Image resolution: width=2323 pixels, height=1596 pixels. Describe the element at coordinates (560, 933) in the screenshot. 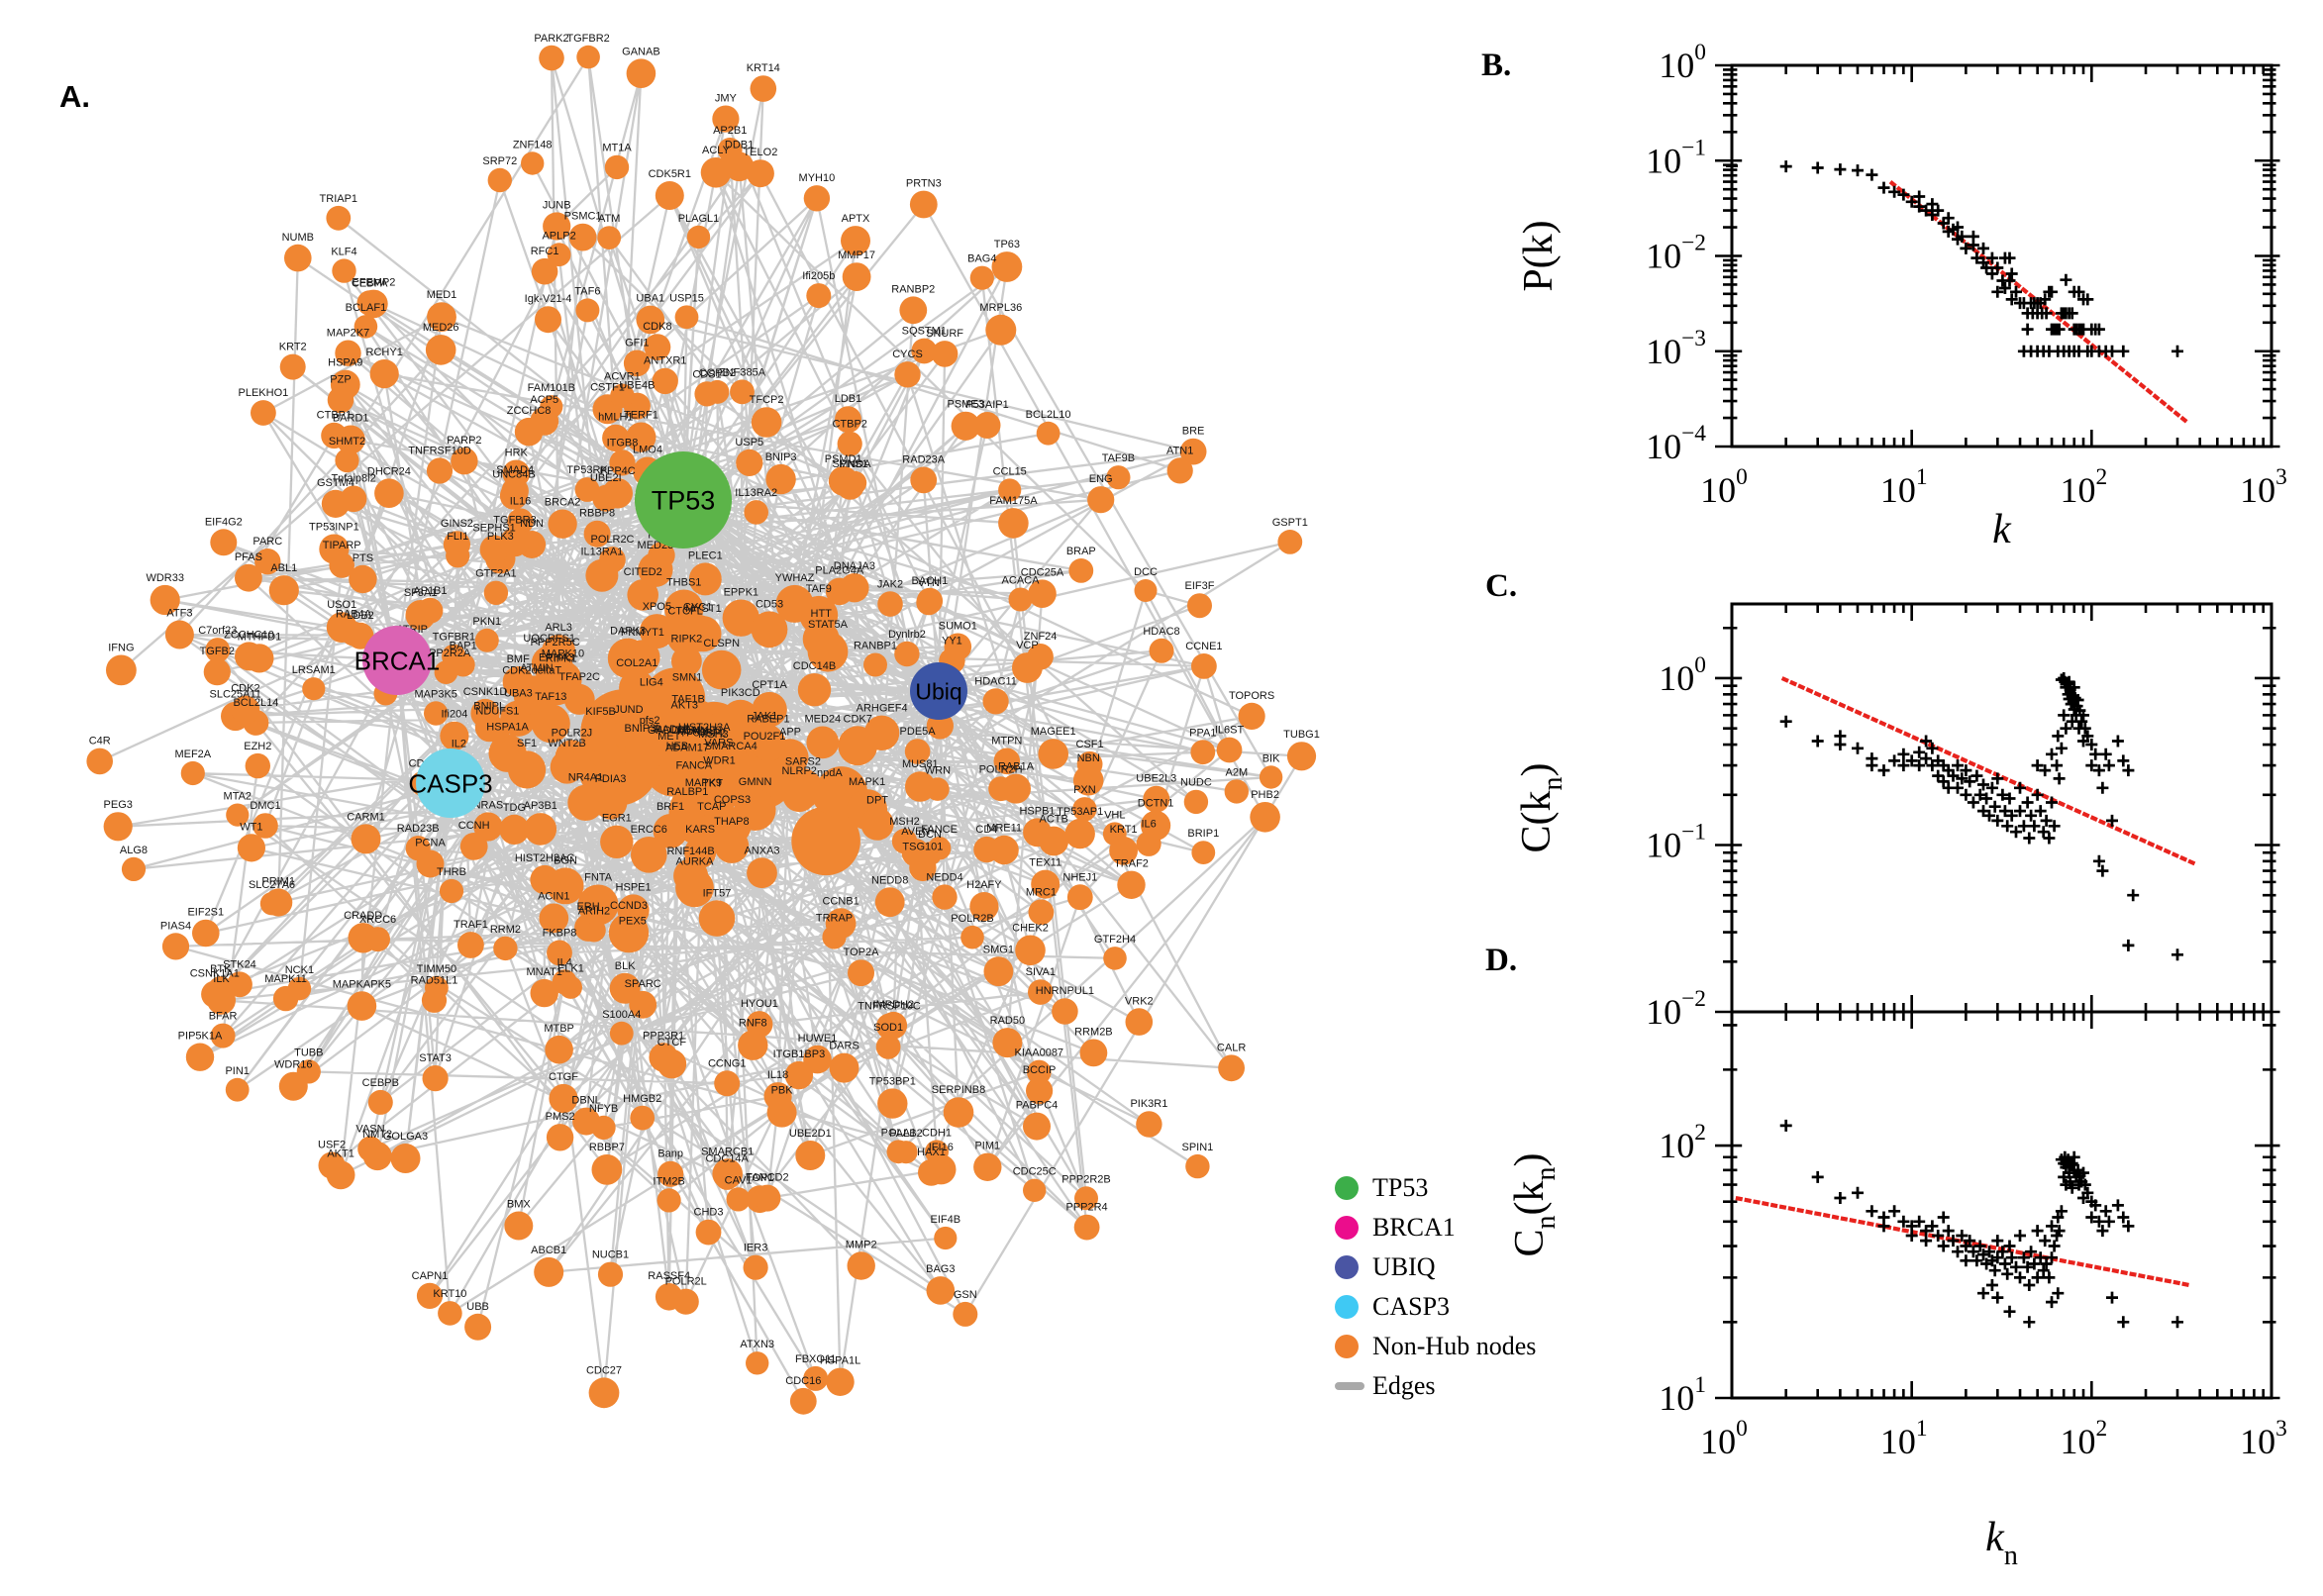

I see `network-node-label: FKBP8` at that location.